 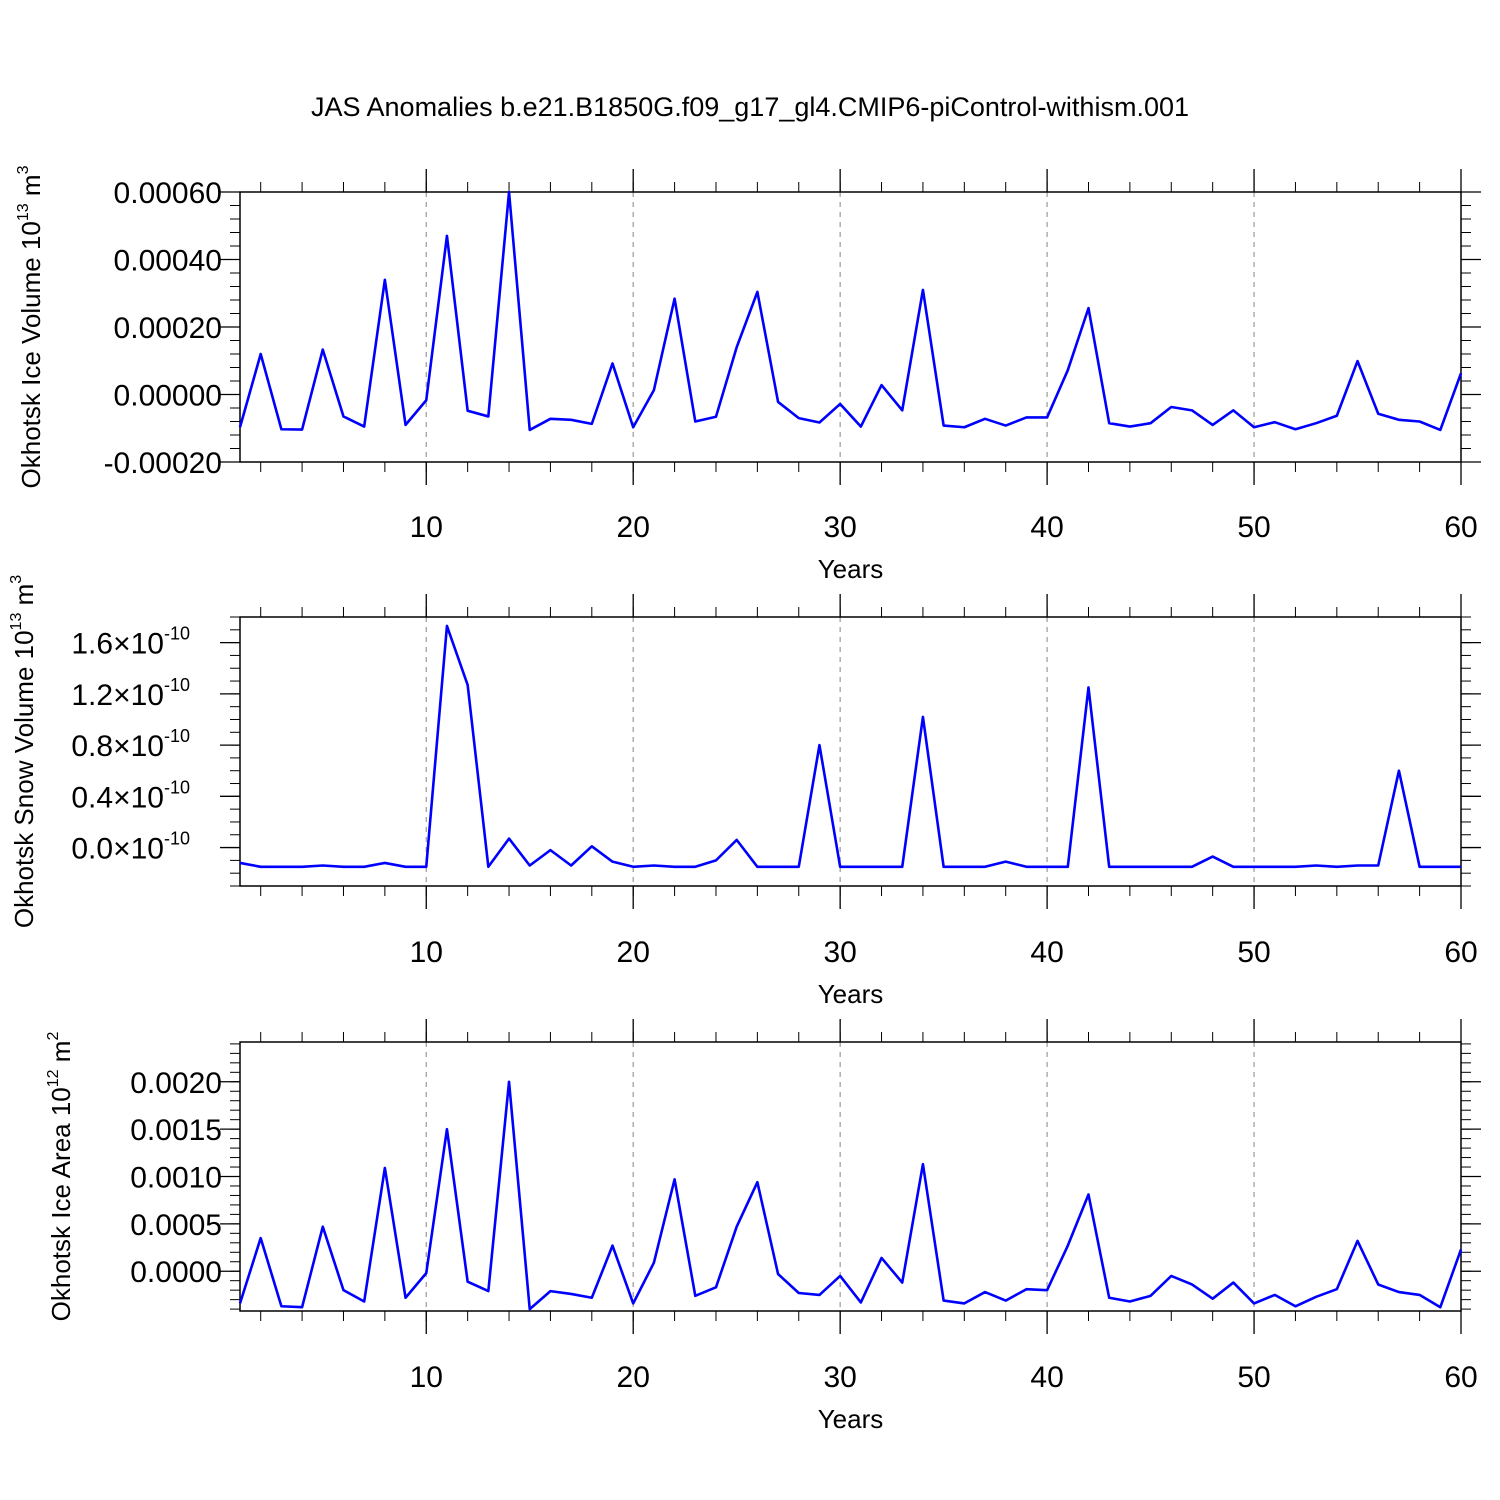 I want to click on y-tick-label: 0.0020, so click(x=176, y=1083).